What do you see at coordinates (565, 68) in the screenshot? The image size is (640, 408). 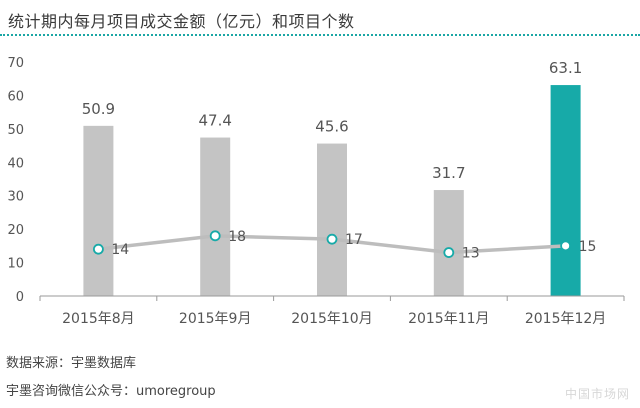 I see `bar-value-label: 63.1` at bounding box center [565, 68].